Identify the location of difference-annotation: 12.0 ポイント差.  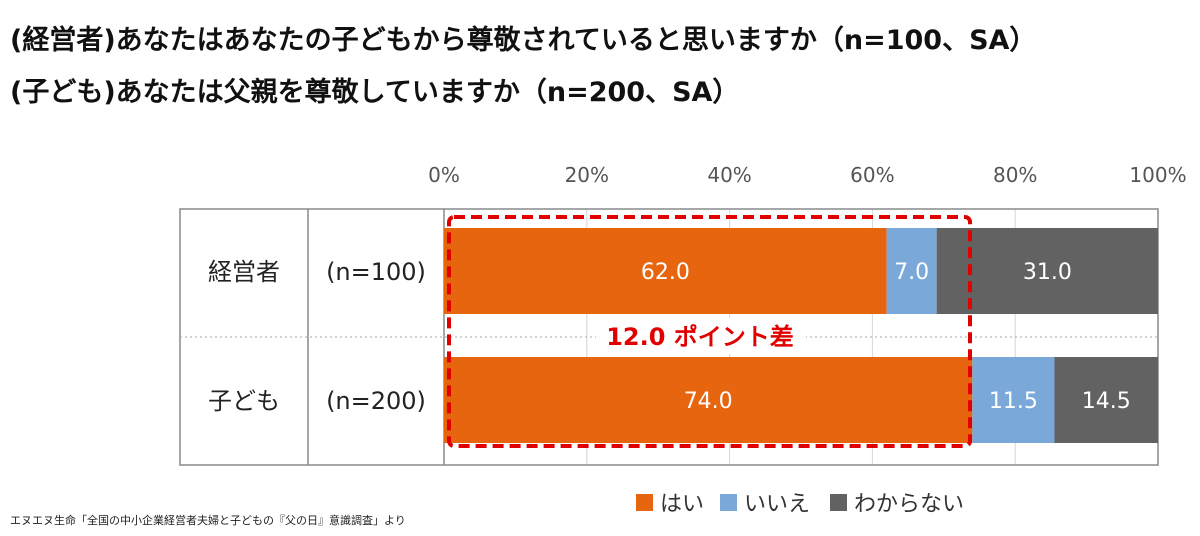
(700, 337).